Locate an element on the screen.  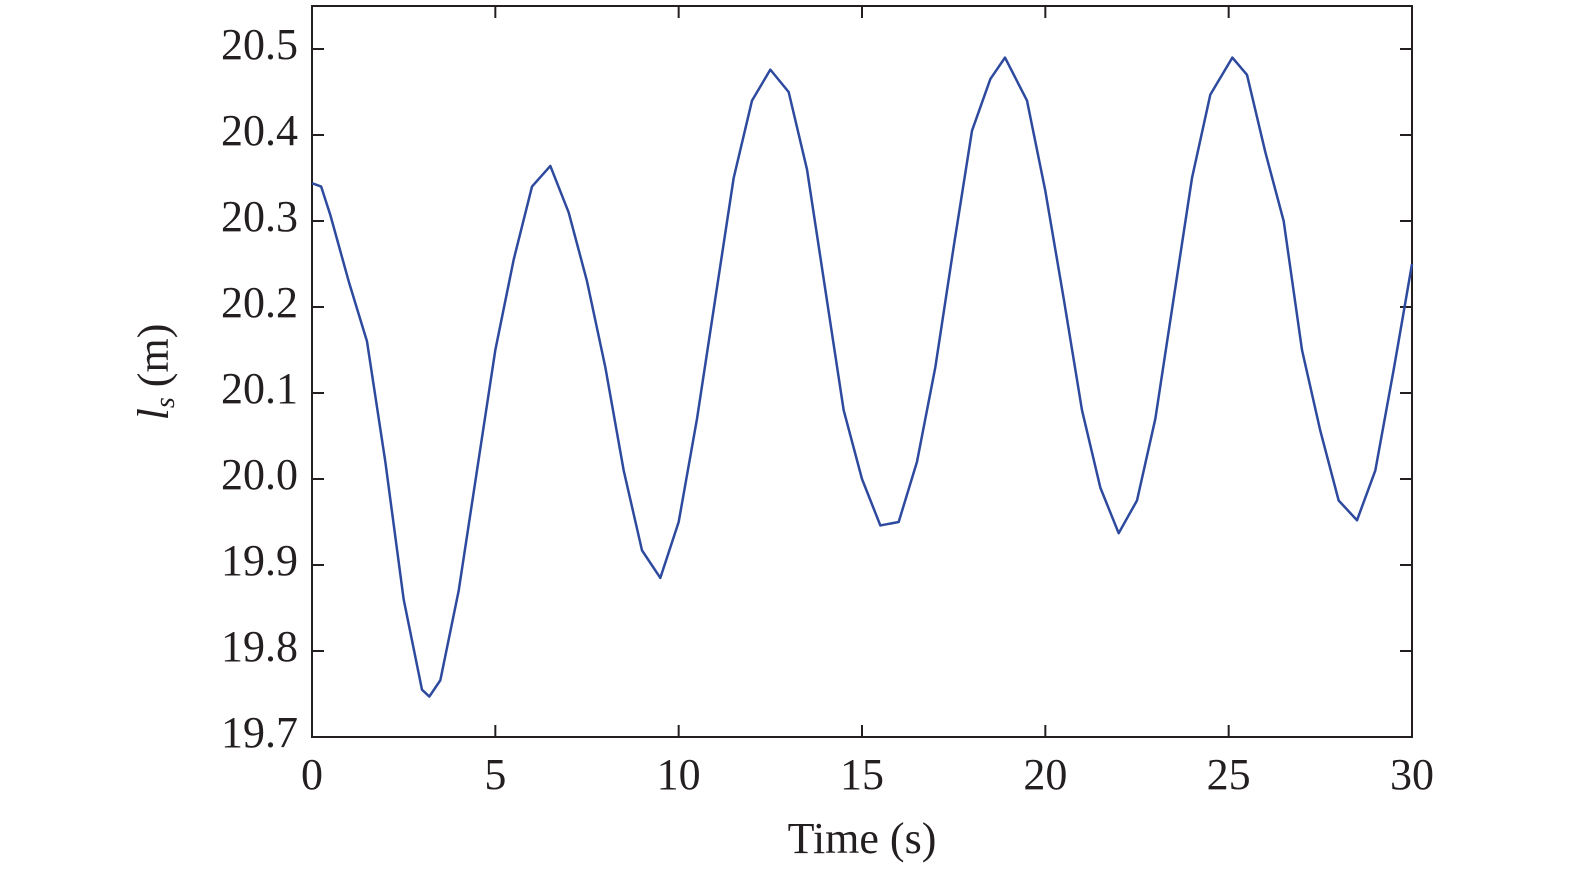
x-tick-label: 25 is located at coordinates (1229, 774).